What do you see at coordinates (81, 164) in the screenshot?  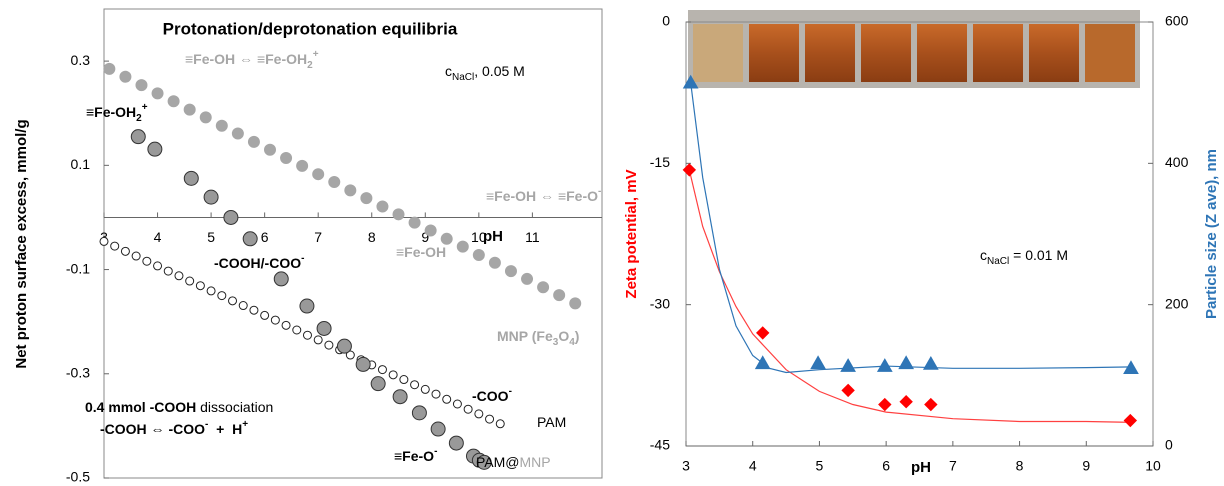 I see `y-tick-label: 0.1` at bounding box center [81, 164].